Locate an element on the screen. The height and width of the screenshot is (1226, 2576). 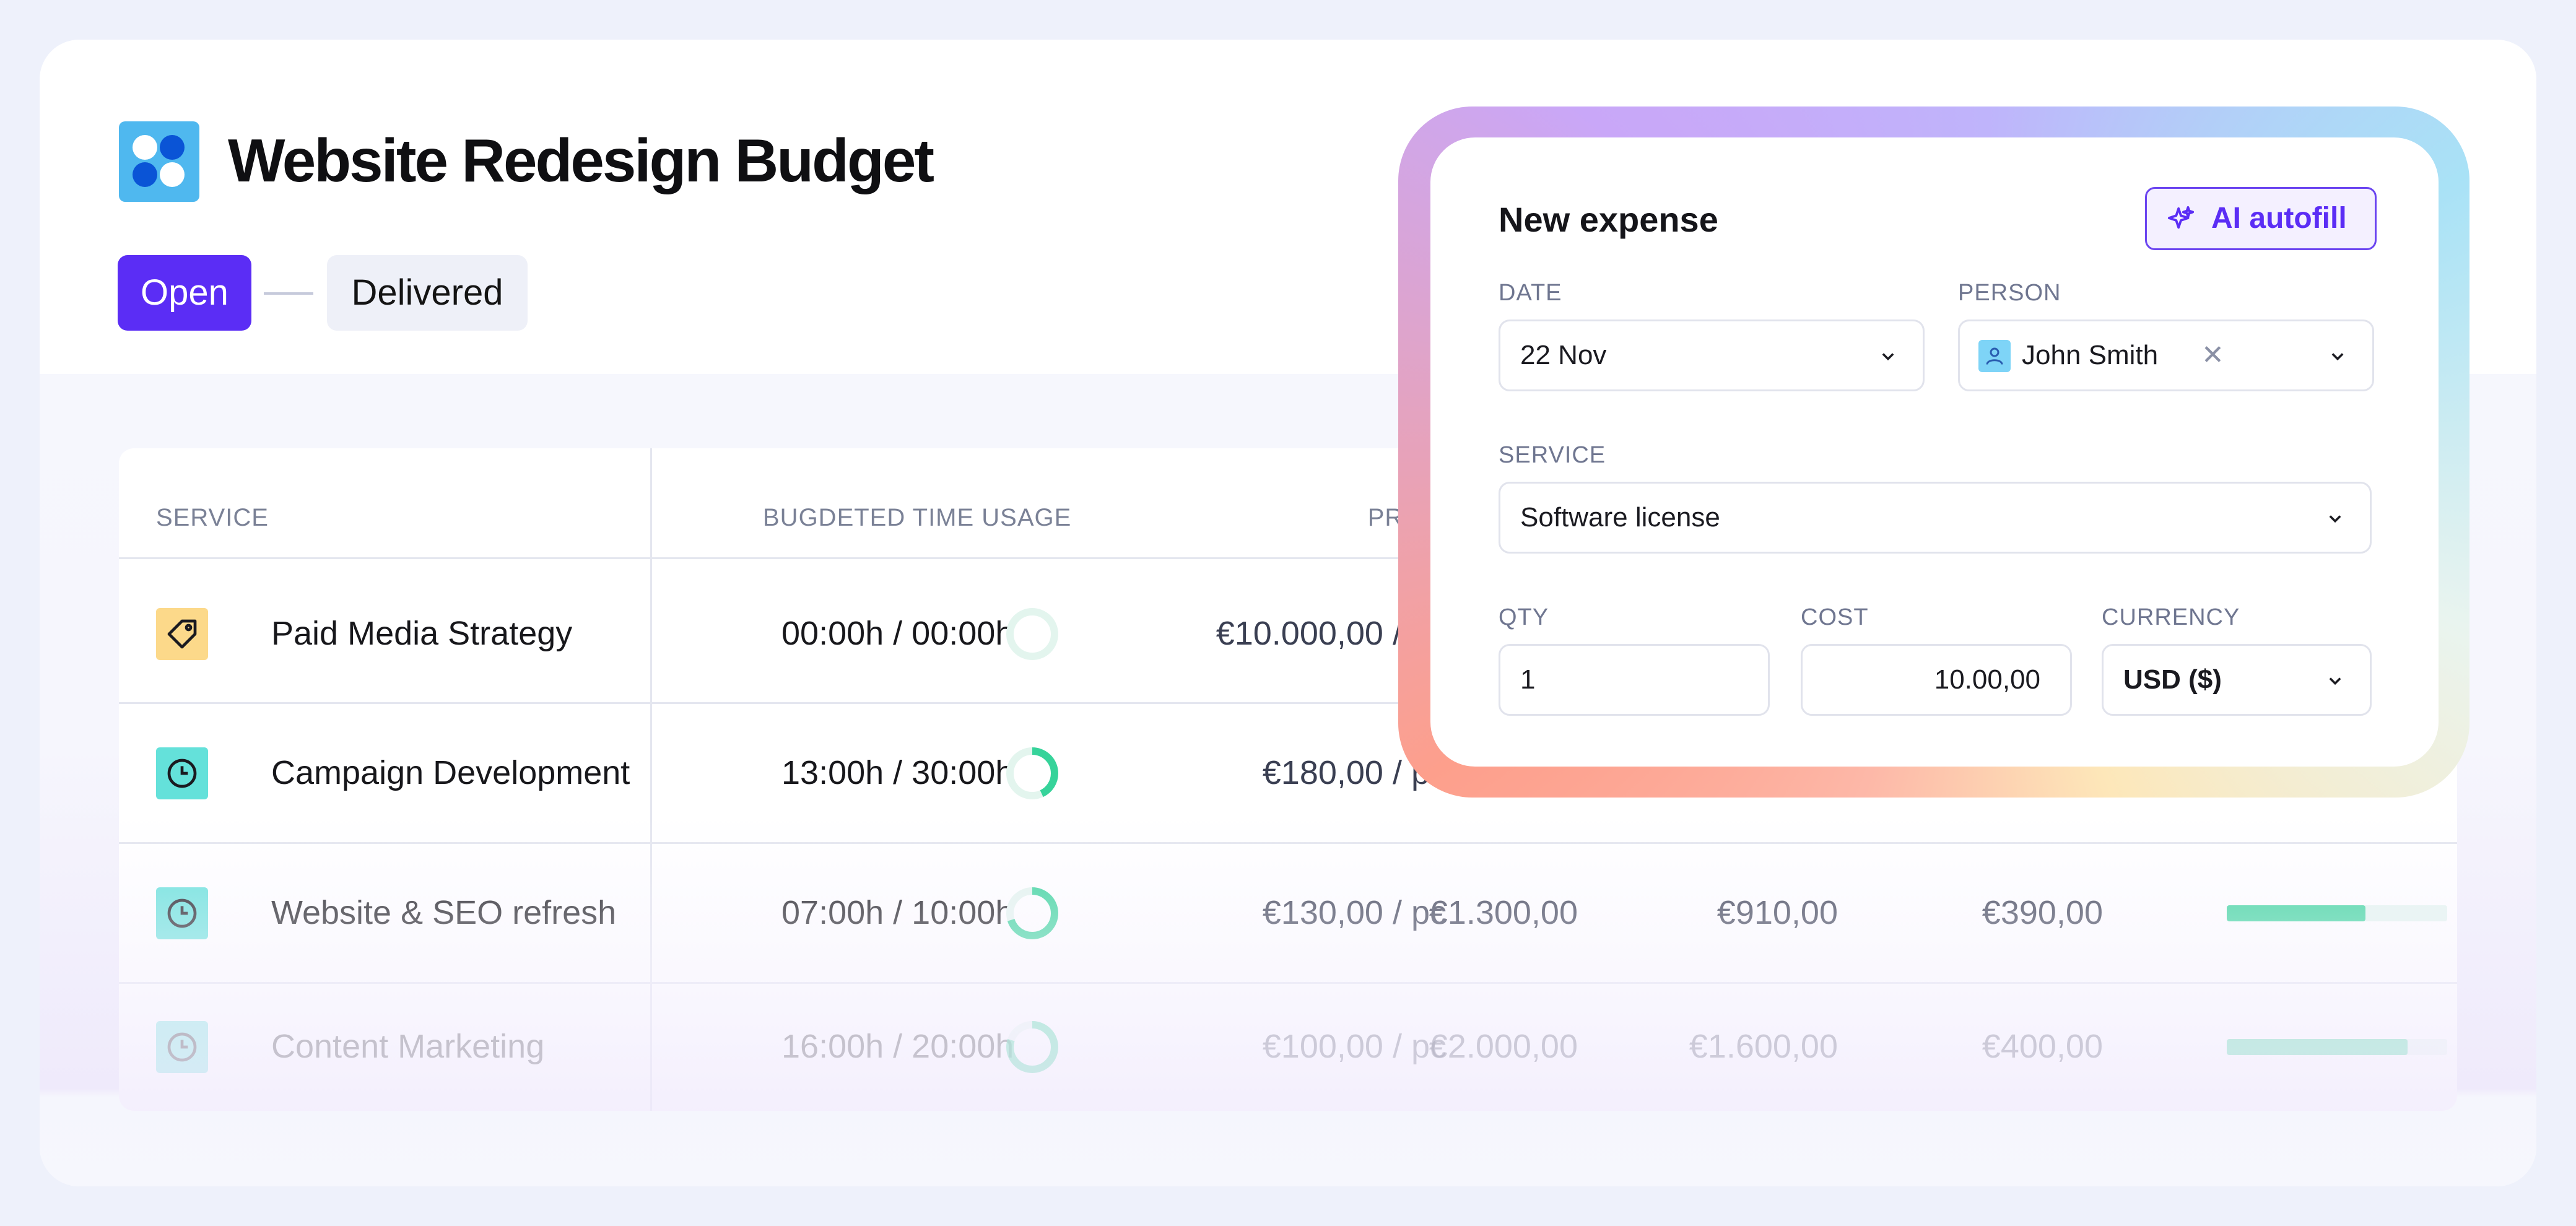
time-usage: 13:00h / 30:00h is located at coordinates (897, 772).